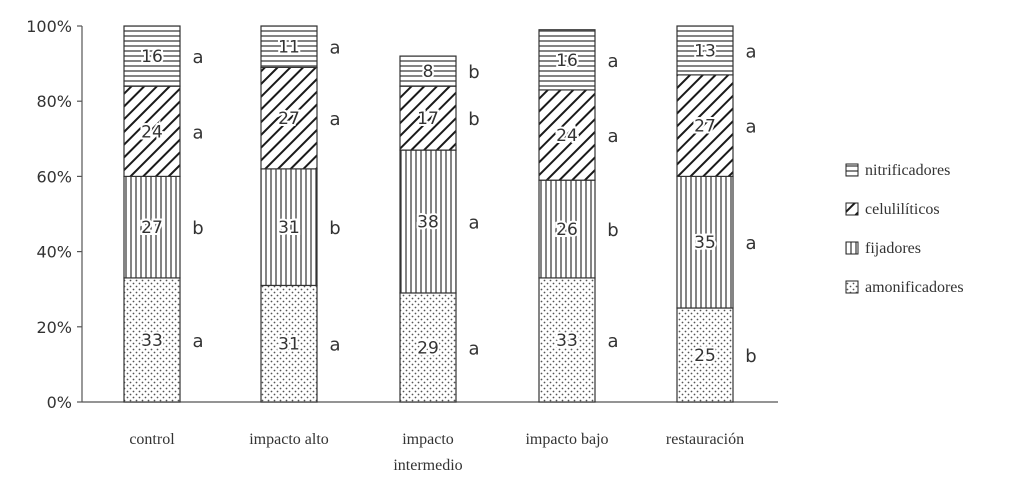 The image size is (1010, 482). What do you see at coordinates (566, 439) in the screenshot?
I see `x-tick-label: impacto bajo` at bounding box center [566, 439].